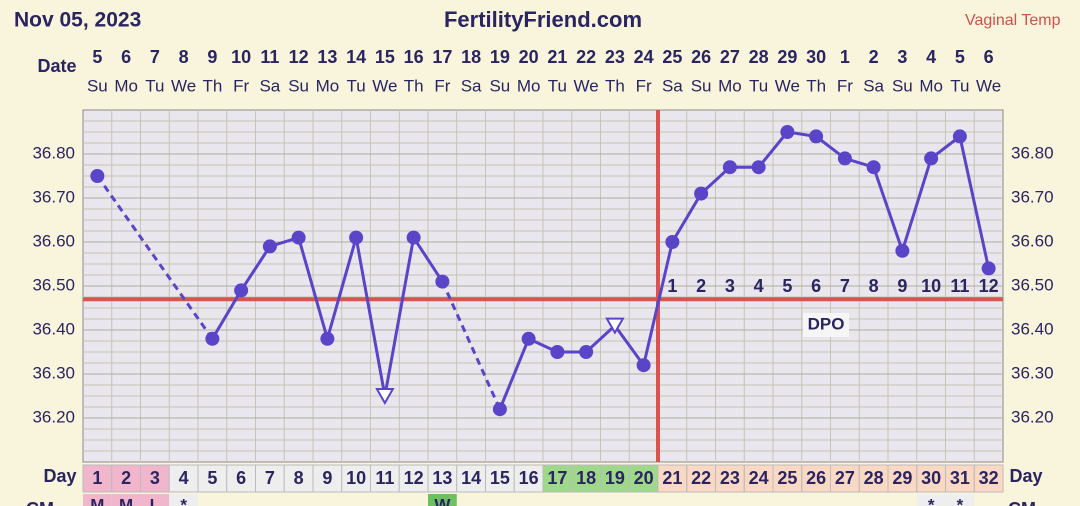 This screenshot has height=506, width=1080. I want to click on dpo-label: 4, so click(759, 286).